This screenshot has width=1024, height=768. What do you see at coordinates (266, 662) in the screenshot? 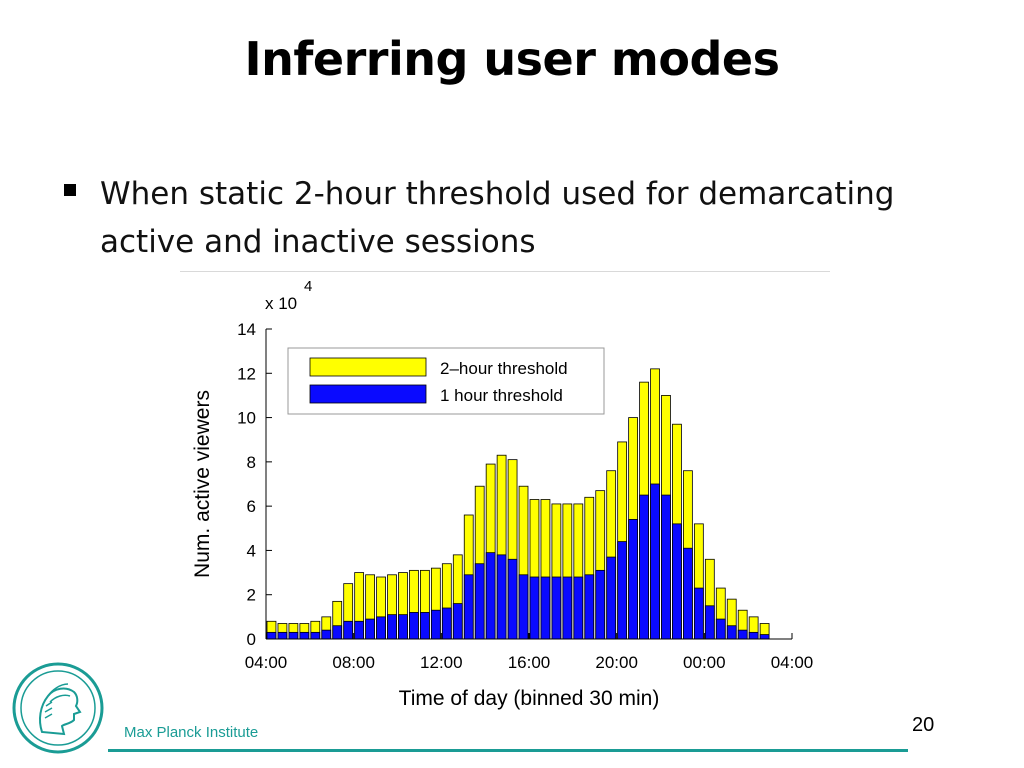
I see `x-tick-label-0: 04:00` at bounding box center [266, 662].